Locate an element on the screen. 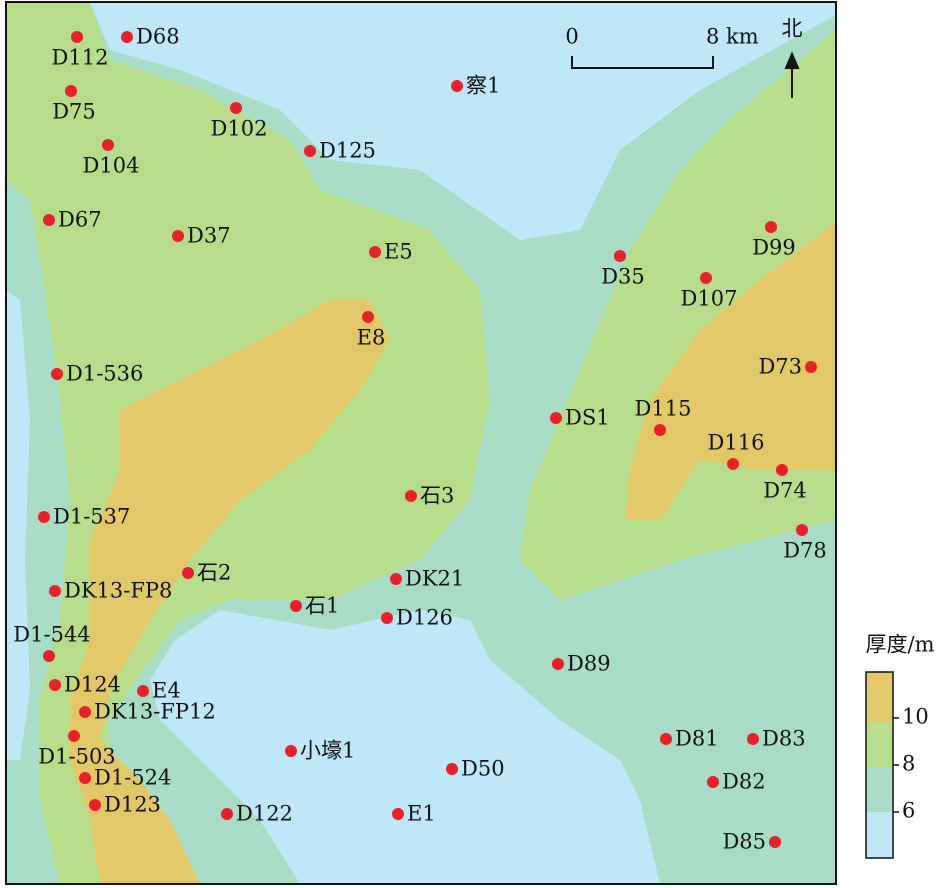 This screenshot has height=888, width=942. legend-tick-label: 8 is located at coordinates (908, 764).